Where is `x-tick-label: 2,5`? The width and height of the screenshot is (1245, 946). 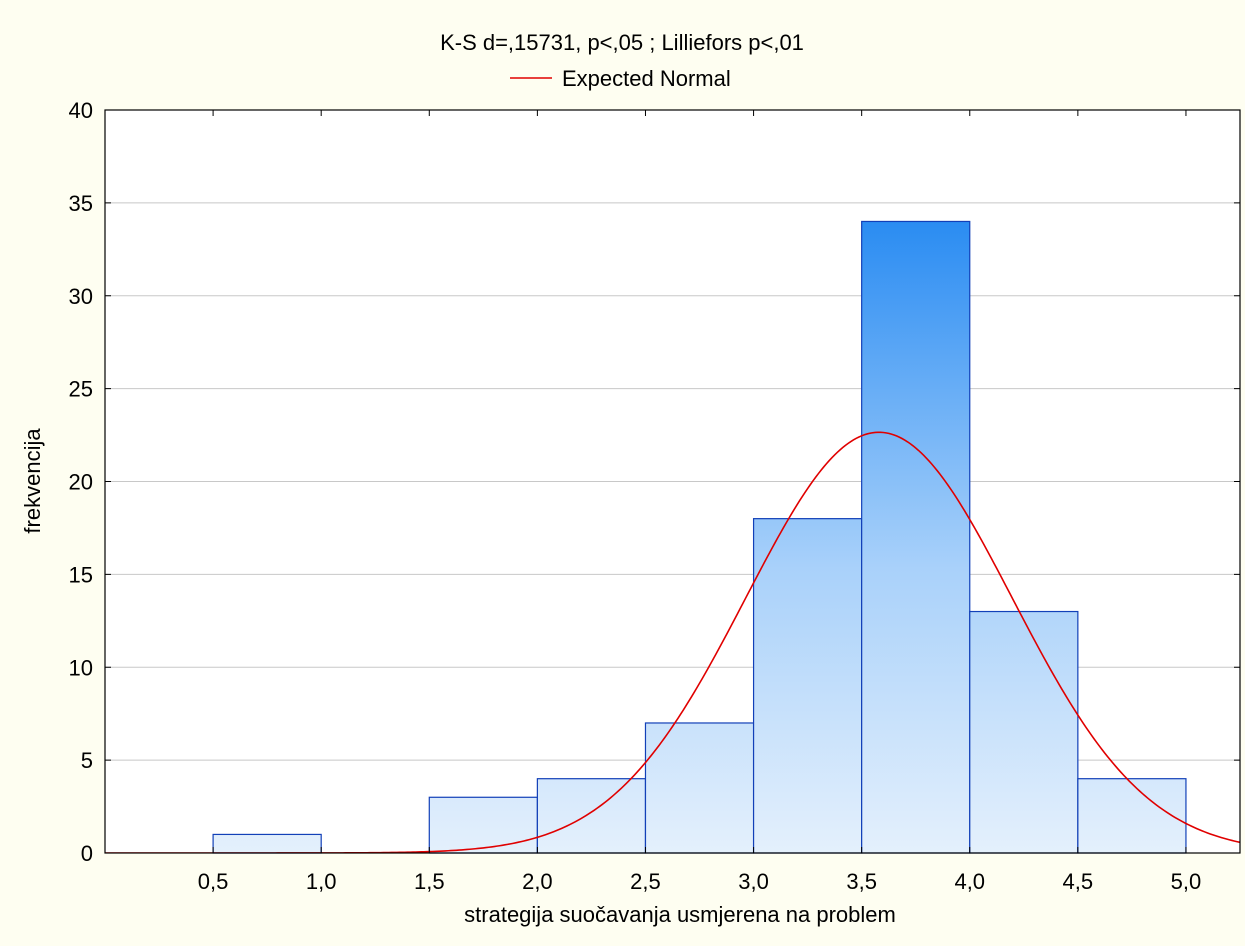
x-tick-label: 2,5 is located at coordinates (645, 881).